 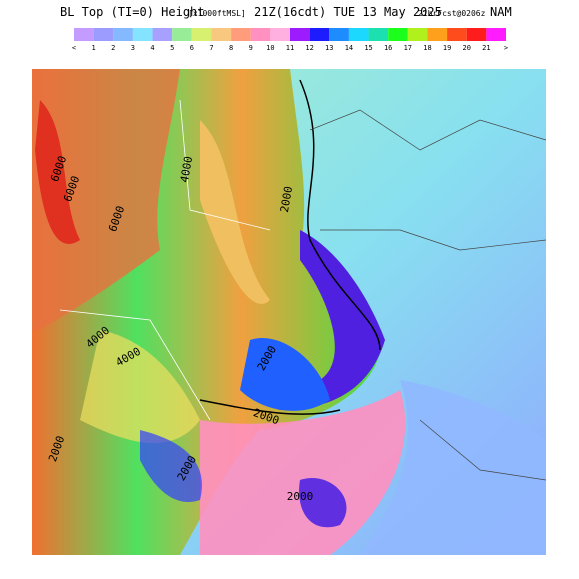 I want to click on colorbar-label: 4, so click(x=152, y=48).